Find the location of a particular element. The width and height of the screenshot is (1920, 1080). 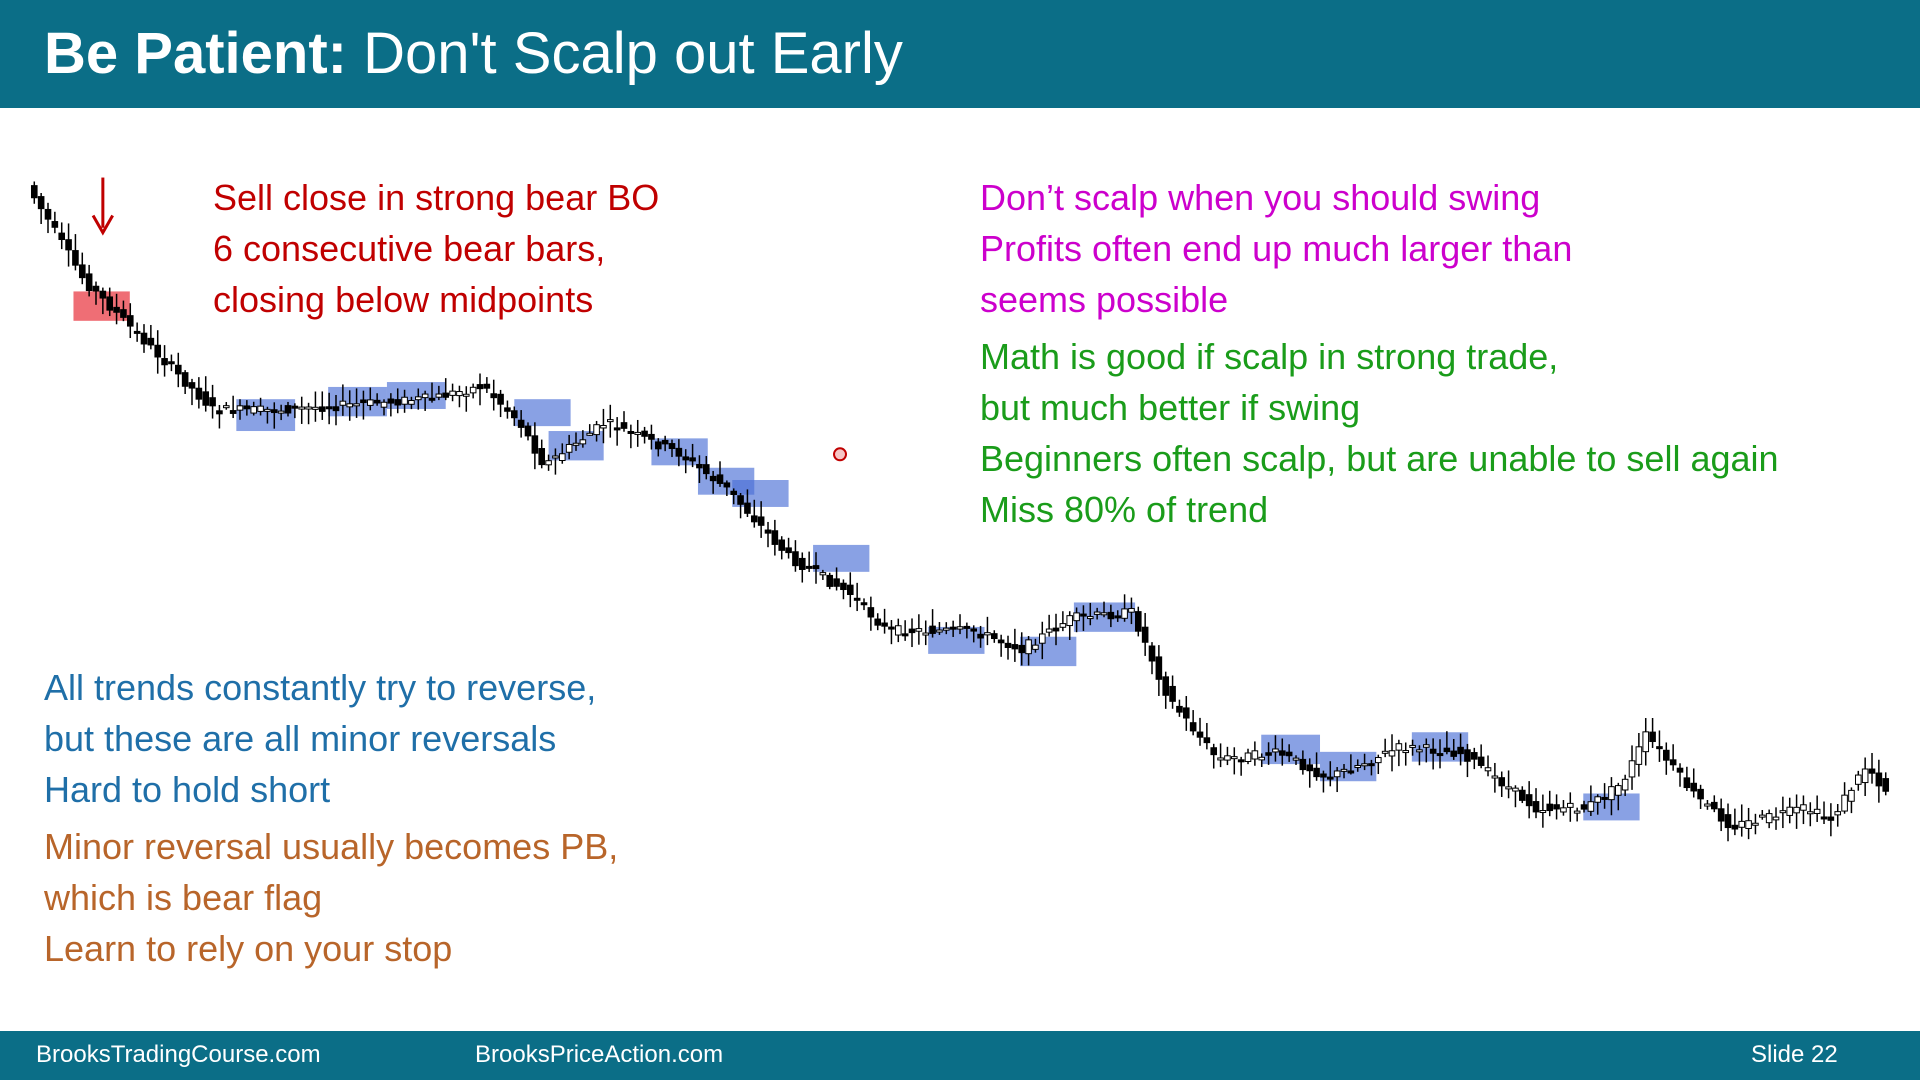

note-line: seems possible is located at coordinates (1104, 299).